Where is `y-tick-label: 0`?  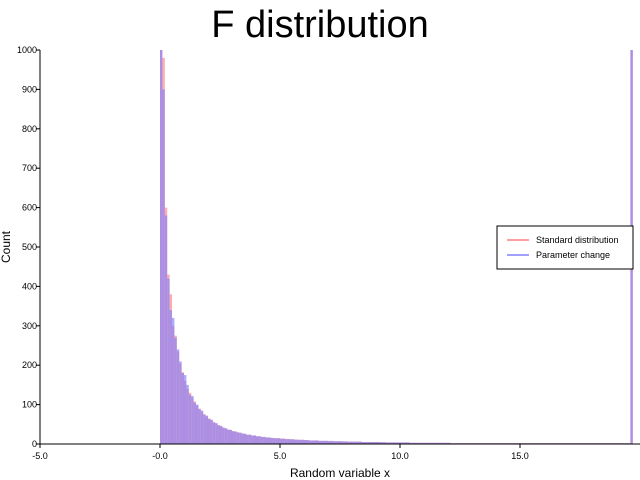 y-tick-label: 0 is located at coordinates (34, 444).